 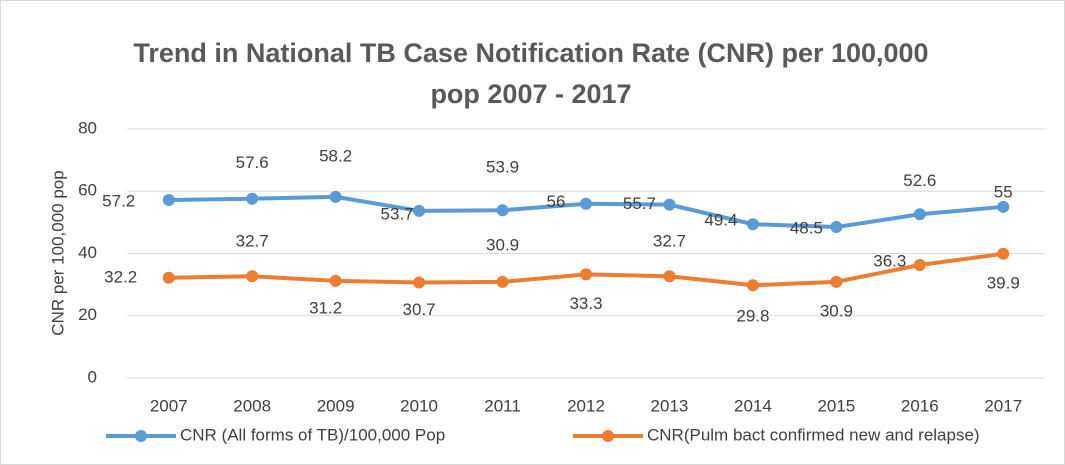 What do you see at coordinates (889, 261) in the screenshot?
I see `data-label: 36.3` at bounding box center [889, 261].